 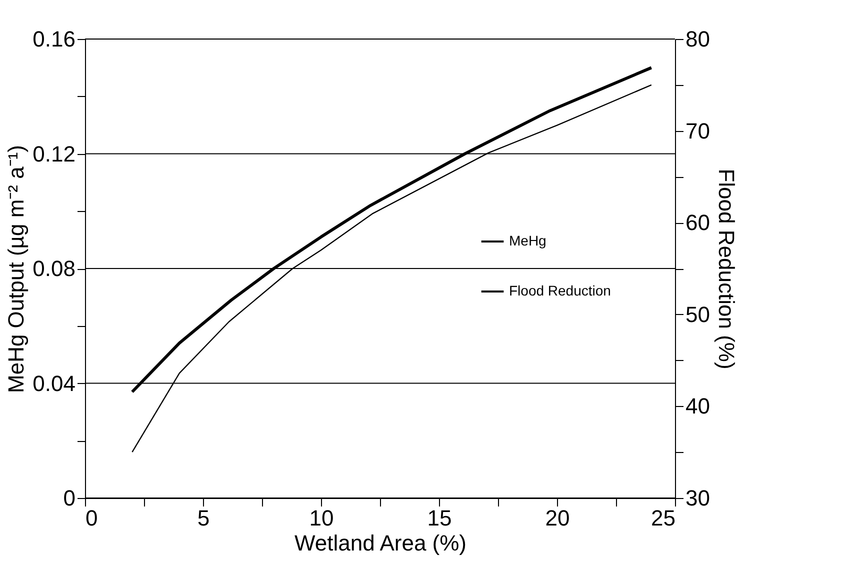 I want to click on legend-label: MeHg, so click(x=527, y=240).